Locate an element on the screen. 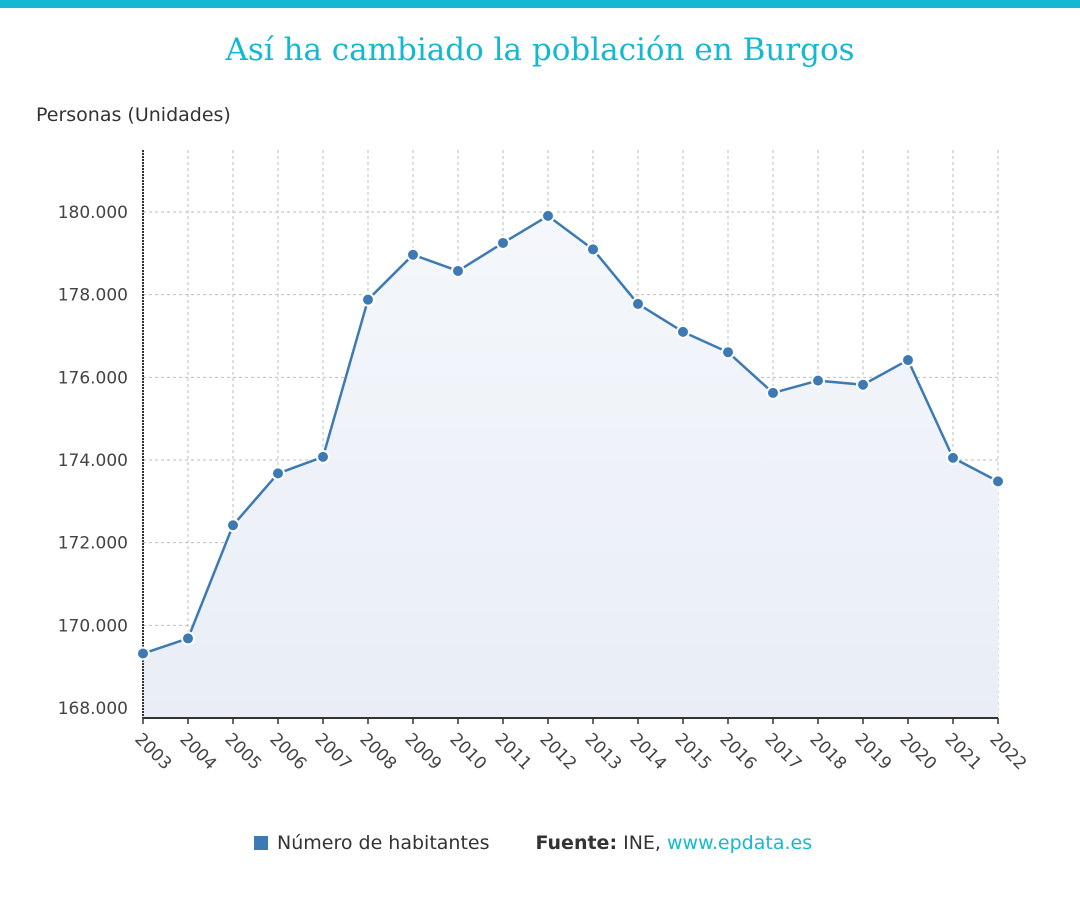  x-tick-label: 2021 is located at coordinates (962, 751).